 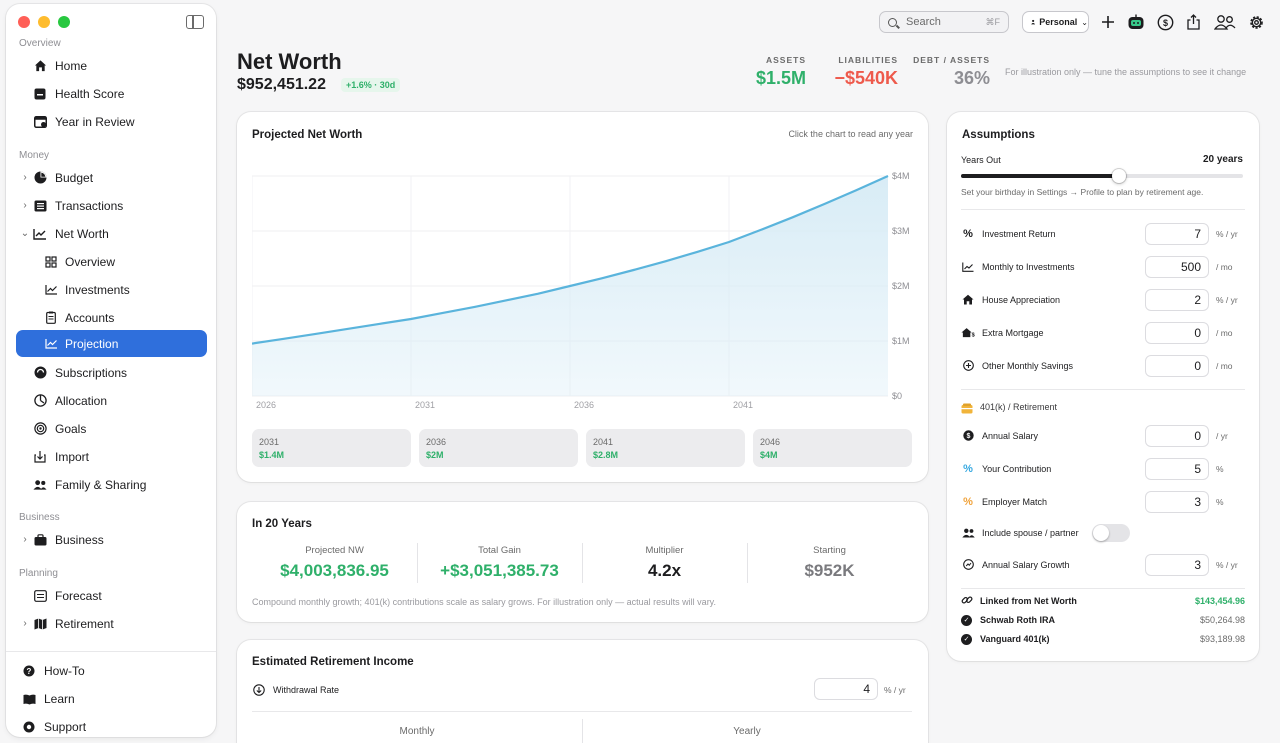 What do you see at coordinates (111, 65) in the screenshot?
I see `sidebar-item-home: Home` at bounding box center [111, 65].